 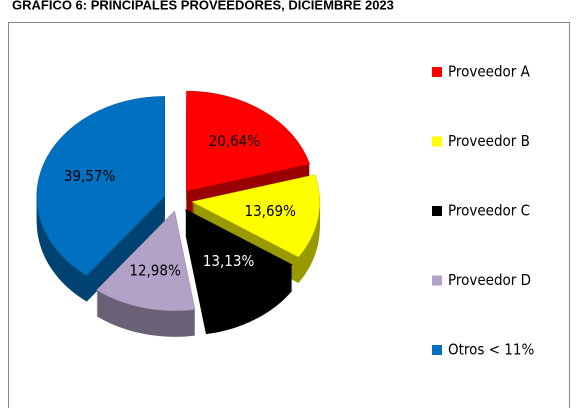 I want to click on legend-label: Proveedor A, so click(x=489, y=72).